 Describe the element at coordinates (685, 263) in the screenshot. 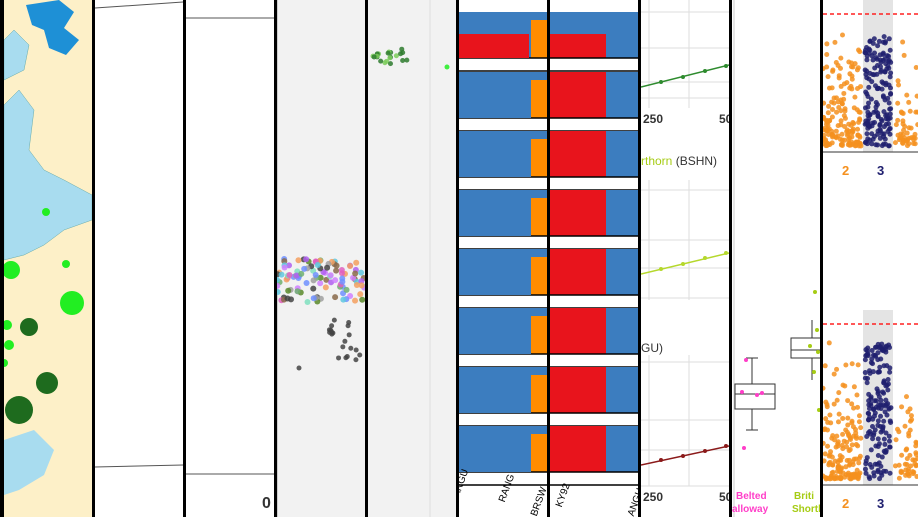

I see `line-series-lime` at that location.